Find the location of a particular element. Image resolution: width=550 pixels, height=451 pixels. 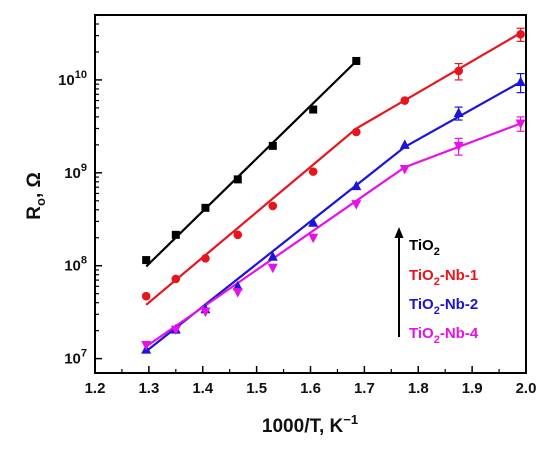

y-axis-title: Ro, Ω is located at coordinates (36, 195).